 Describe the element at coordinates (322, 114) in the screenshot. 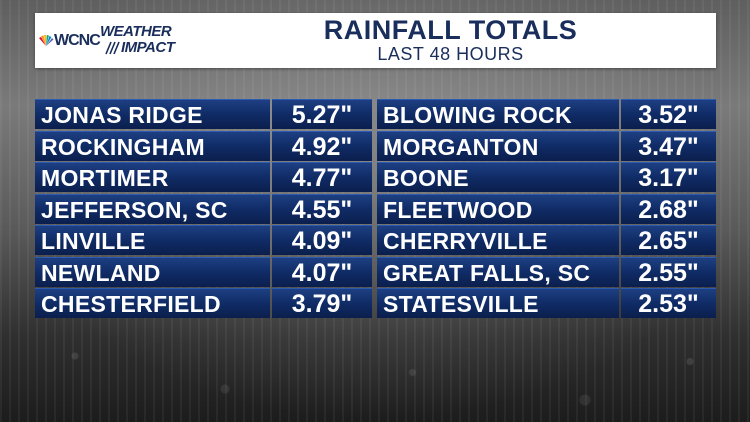

I see `rainfall-amount: 5.27"` at that location.